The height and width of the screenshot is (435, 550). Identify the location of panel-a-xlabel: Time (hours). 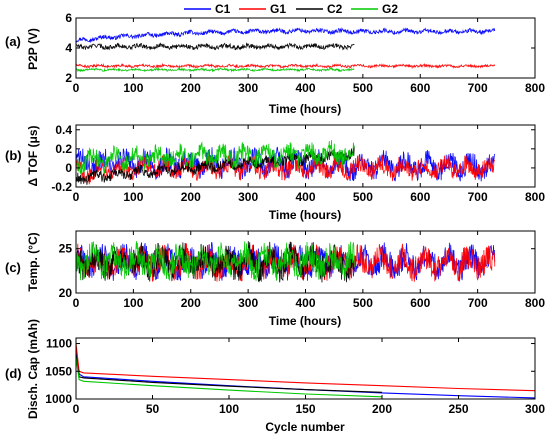
(305, 109).